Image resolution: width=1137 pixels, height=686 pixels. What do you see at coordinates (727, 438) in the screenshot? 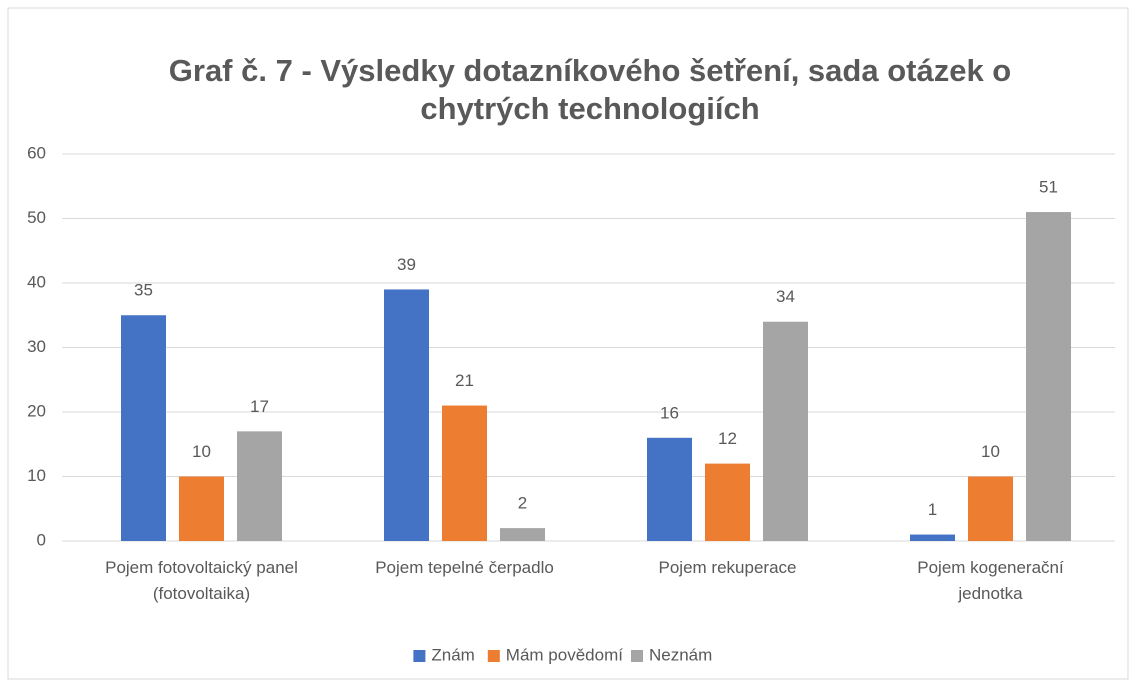
I see `data-label: 12` at bounding box center [727, 438].